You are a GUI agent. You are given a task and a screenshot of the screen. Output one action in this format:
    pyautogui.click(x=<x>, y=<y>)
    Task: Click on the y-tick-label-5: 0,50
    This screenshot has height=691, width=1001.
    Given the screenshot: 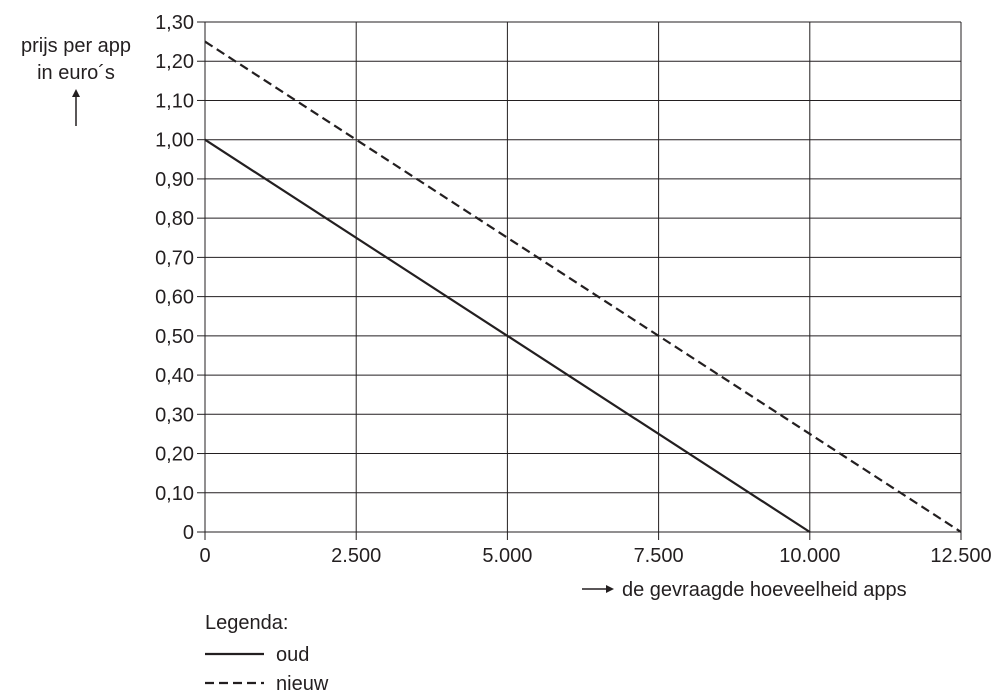 What is the action you would take?
    pyautogui.click(x=174, y=337)
    